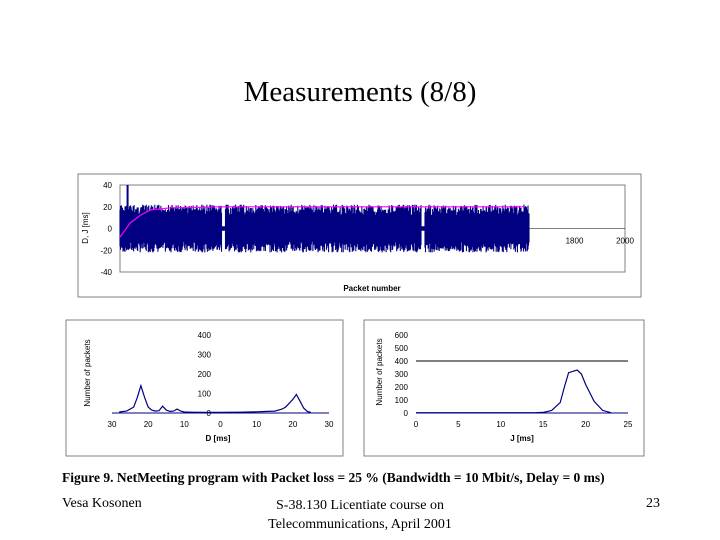 Image resolution: width=720 pixels, height=540 pixels. Describe the element at coordinates (205, 355) in the screenshot. I see `delay-histogram-y-tick-label-1: 300` at that location.